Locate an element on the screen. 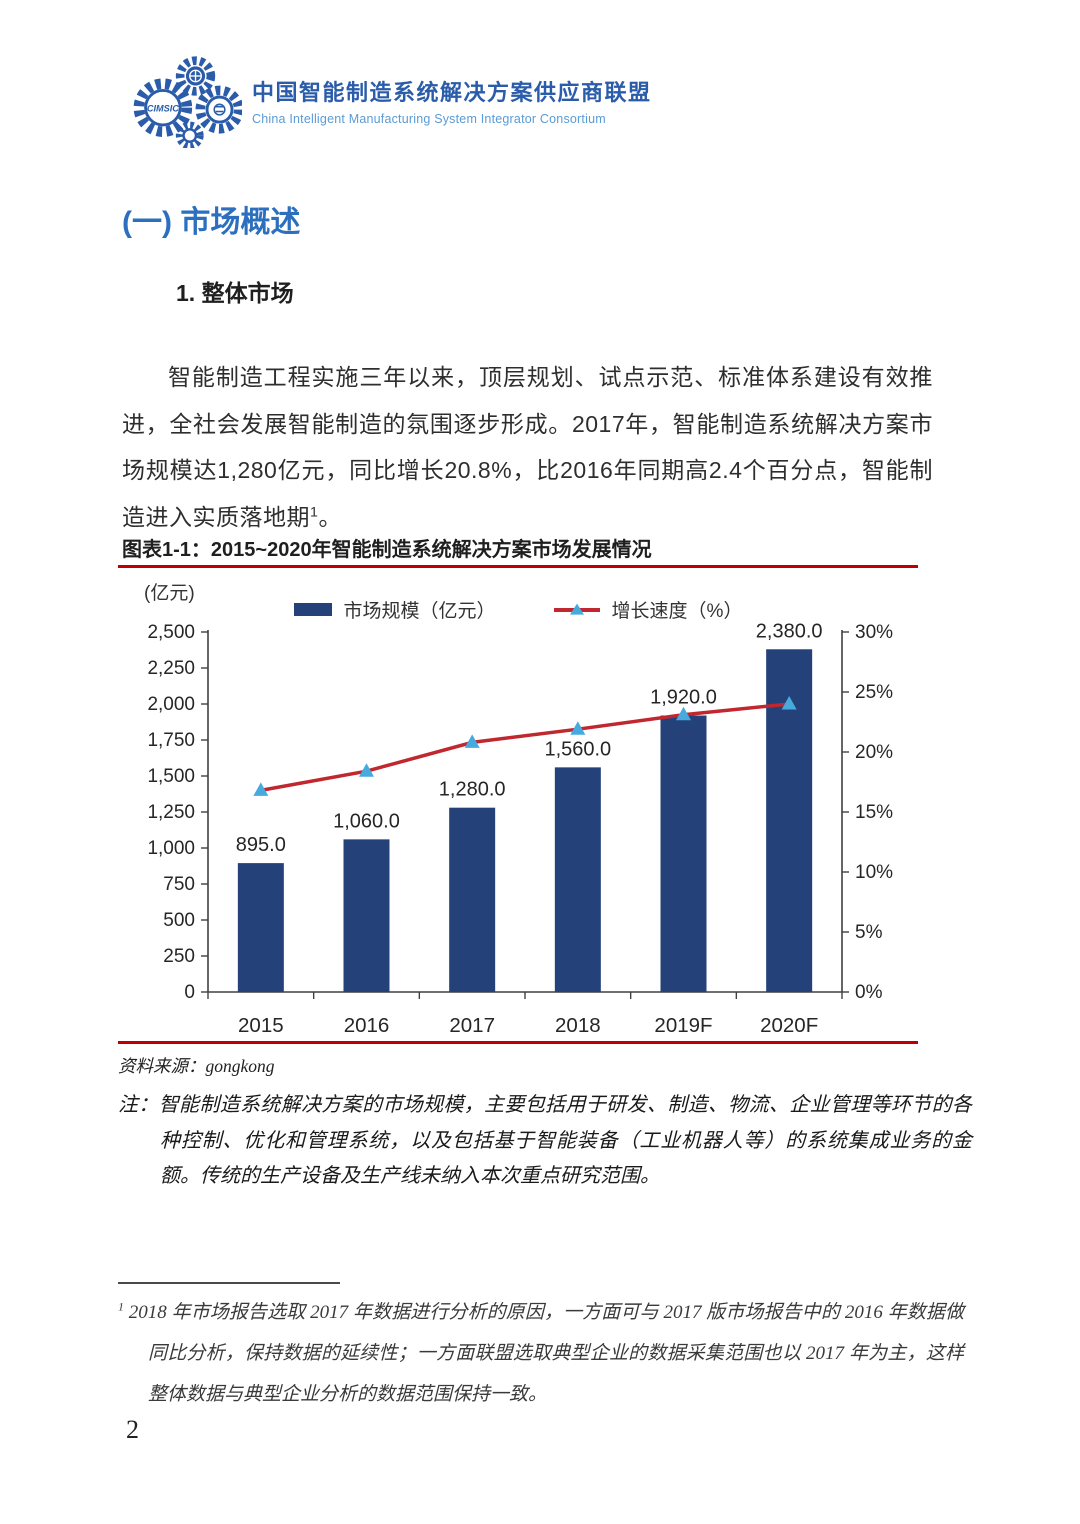 The image size is (1080, 1524). right-axis-tick-label: 0% is located at coordinates (869, 992).